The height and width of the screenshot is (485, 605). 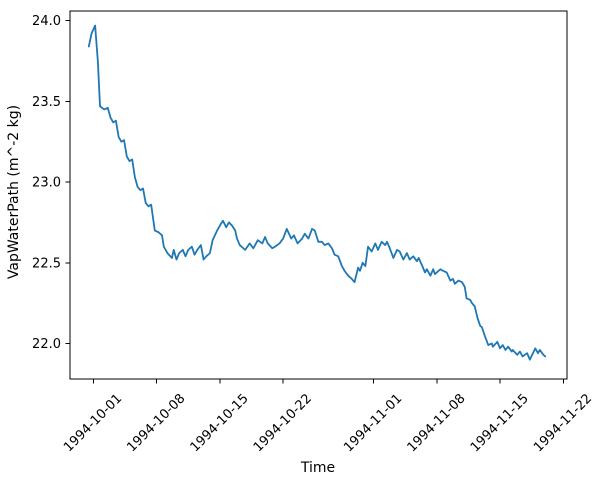 I want to click on y-tick-label: 22.0, so click(x=46, y=344).